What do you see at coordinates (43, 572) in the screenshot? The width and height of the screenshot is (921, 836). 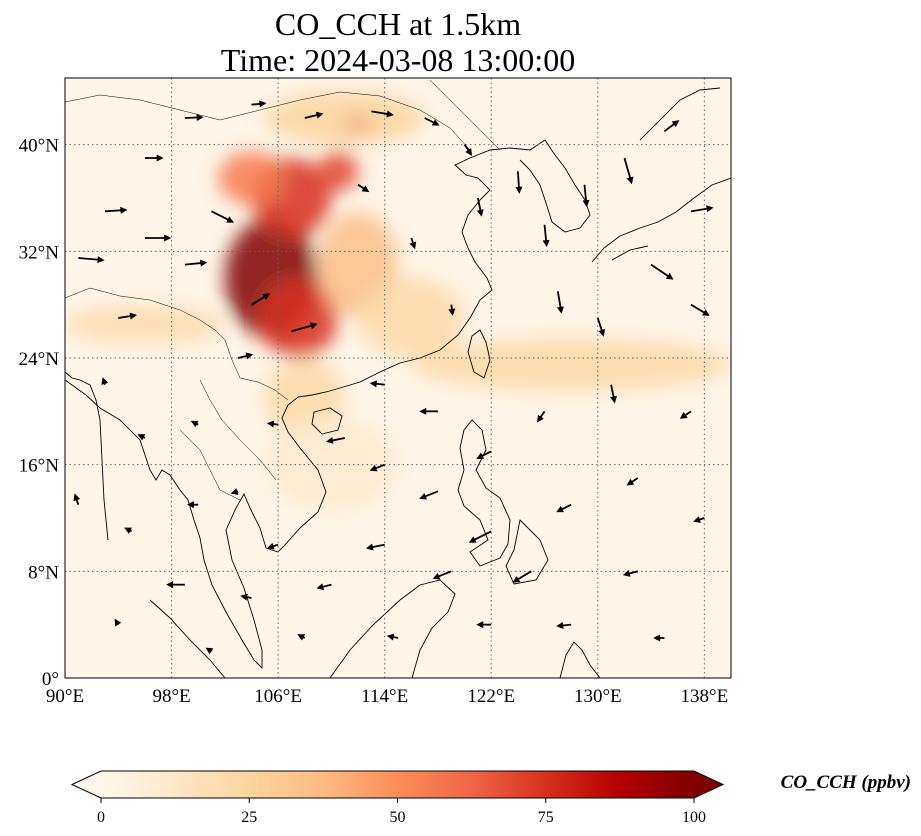 I see `lat-tick-label: 8°N` at bounding box center [43, 572].